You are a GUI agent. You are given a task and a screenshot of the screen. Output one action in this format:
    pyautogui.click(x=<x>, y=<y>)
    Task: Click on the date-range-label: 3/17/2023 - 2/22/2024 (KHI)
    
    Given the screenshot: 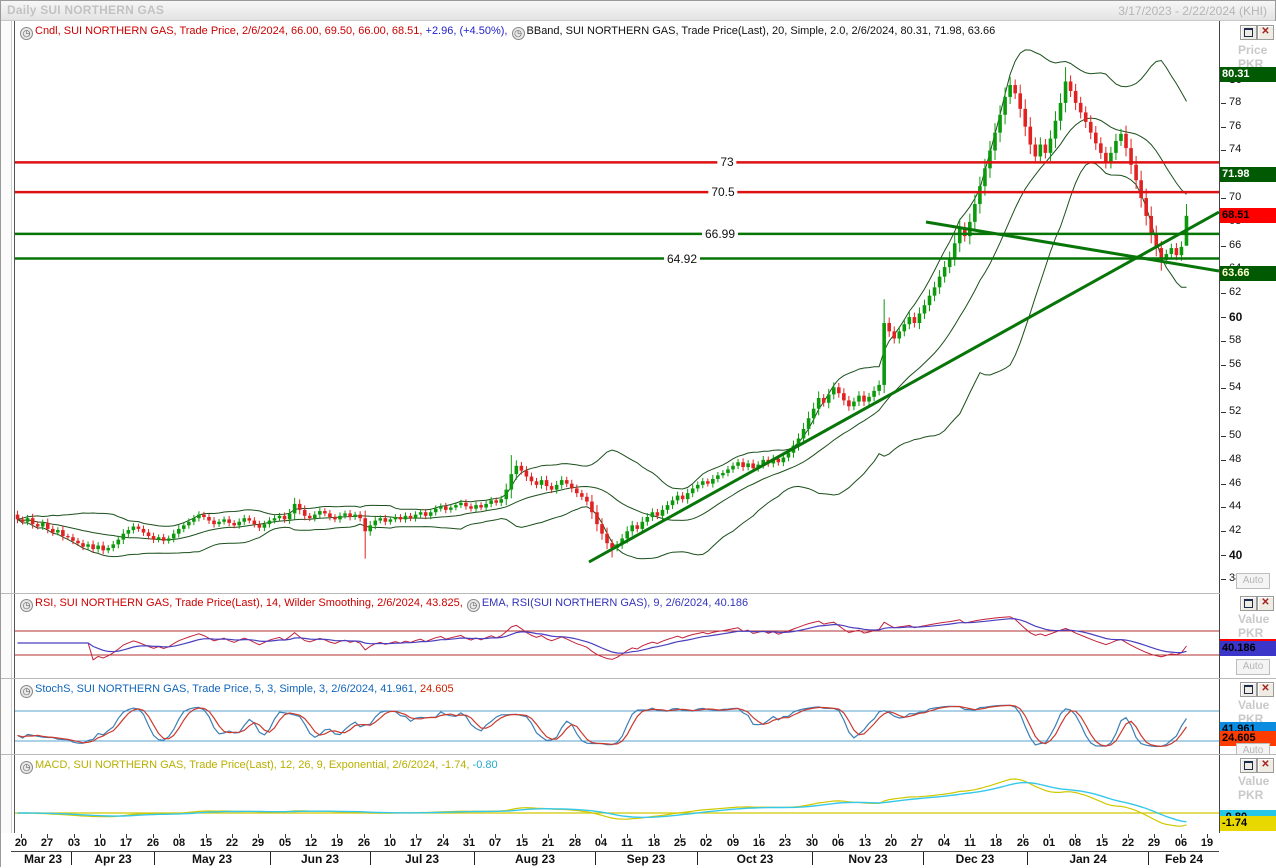 What is the action you would take?
    pyautogui.click(x=1192, y=11)
    